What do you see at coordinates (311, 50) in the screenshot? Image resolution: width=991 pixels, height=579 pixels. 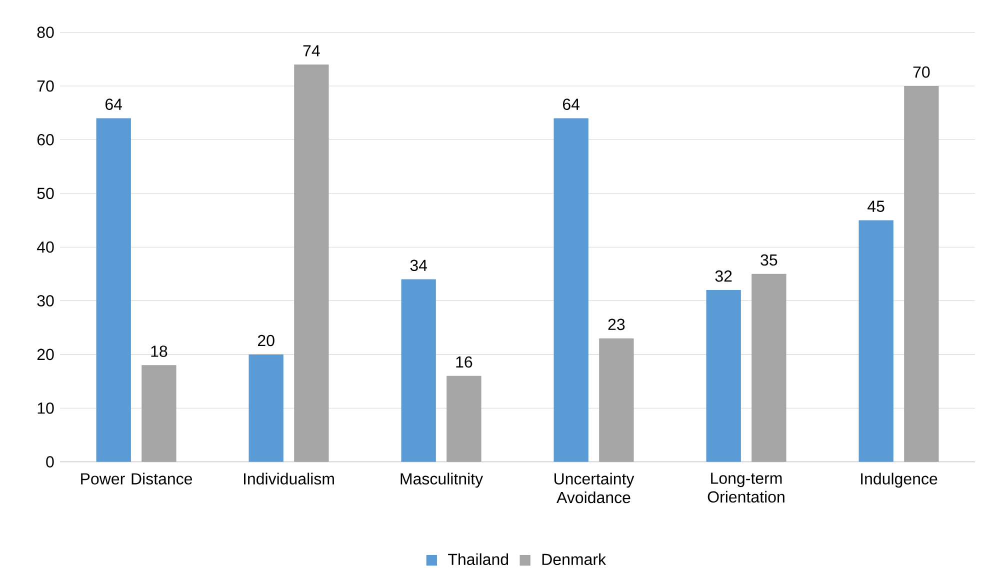 I see `data-label: 74` at bounding box center [311, 50].